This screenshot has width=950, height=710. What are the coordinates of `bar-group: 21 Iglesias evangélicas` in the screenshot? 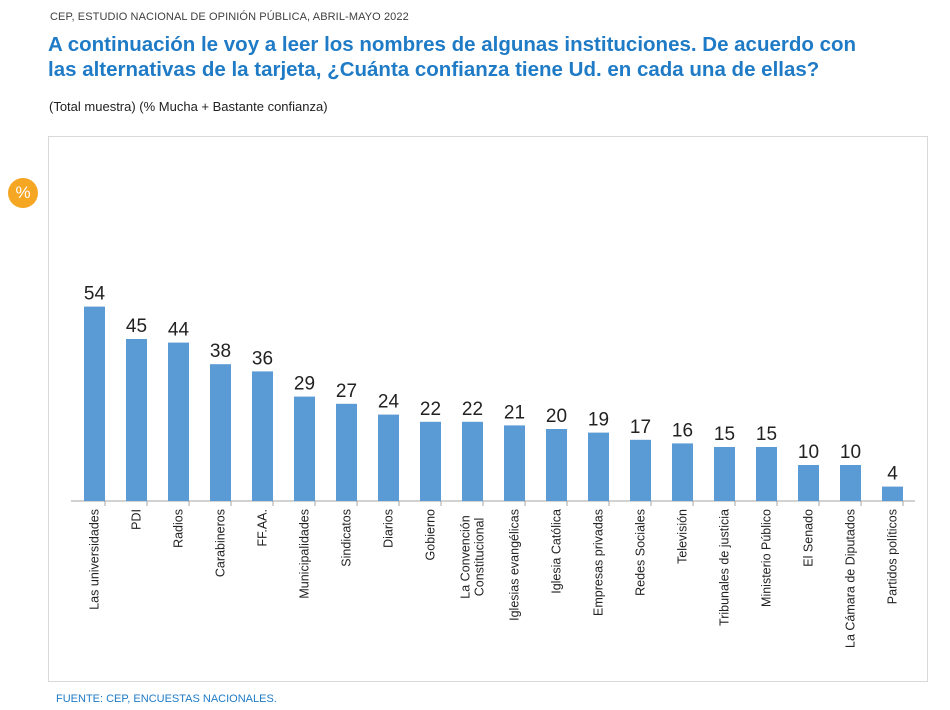 It's located at (515, 511).